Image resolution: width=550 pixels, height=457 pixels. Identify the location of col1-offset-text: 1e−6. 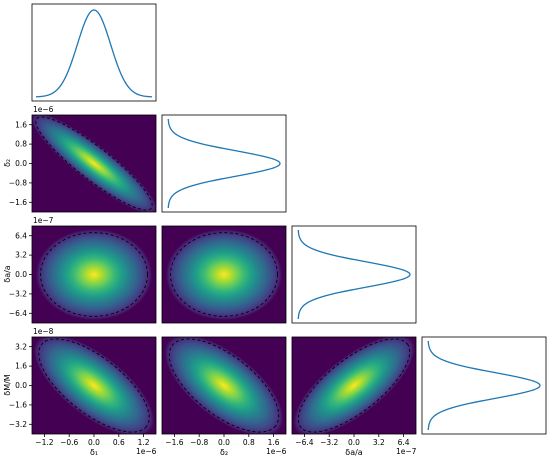
(276, 451).